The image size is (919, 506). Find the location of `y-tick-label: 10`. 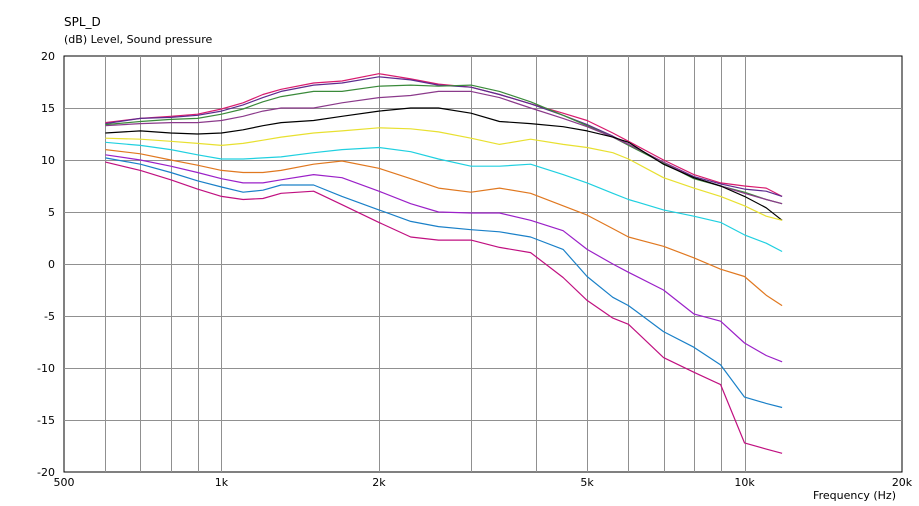

y-tick-label: 10 is located at coordinates (48, 160).